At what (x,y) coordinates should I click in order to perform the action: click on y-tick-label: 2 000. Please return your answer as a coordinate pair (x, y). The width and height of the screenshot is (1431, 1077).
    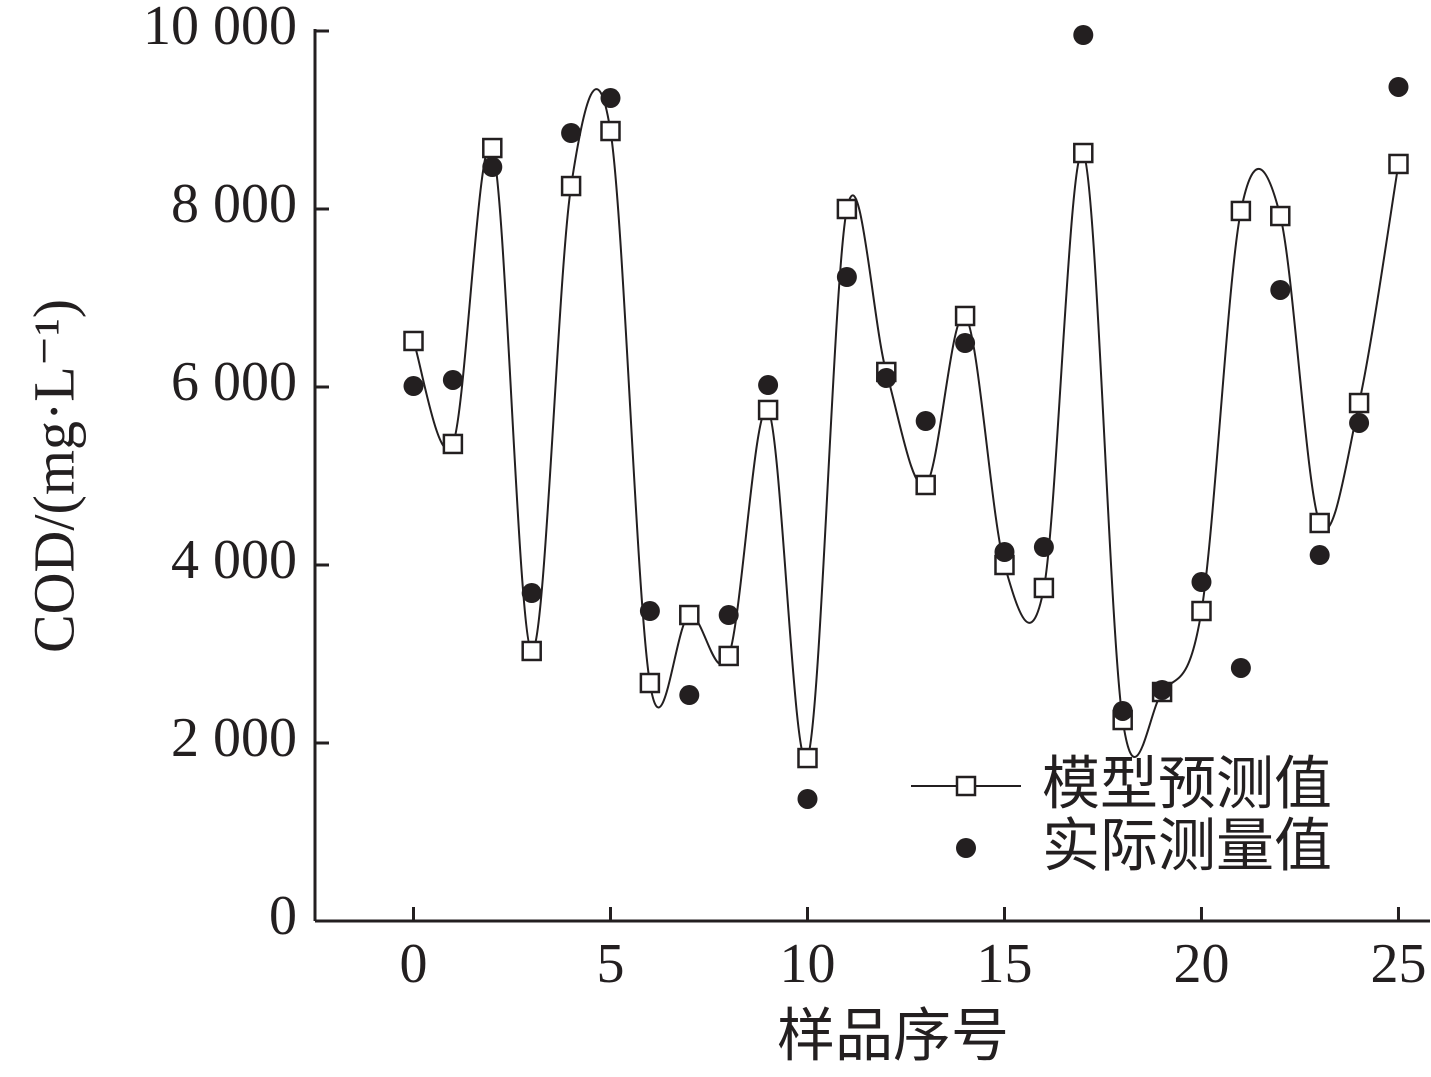
    Looking at the image, I should click on (234, 738).